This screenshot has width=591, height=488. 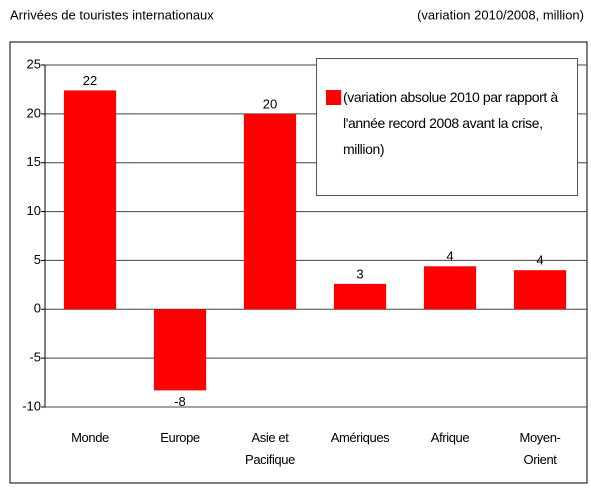 What do you see at coordinates (270, 448) in the screenshot?
I see `x-tick-label: Asie et Pacifique` at bounding box center [270, 448].